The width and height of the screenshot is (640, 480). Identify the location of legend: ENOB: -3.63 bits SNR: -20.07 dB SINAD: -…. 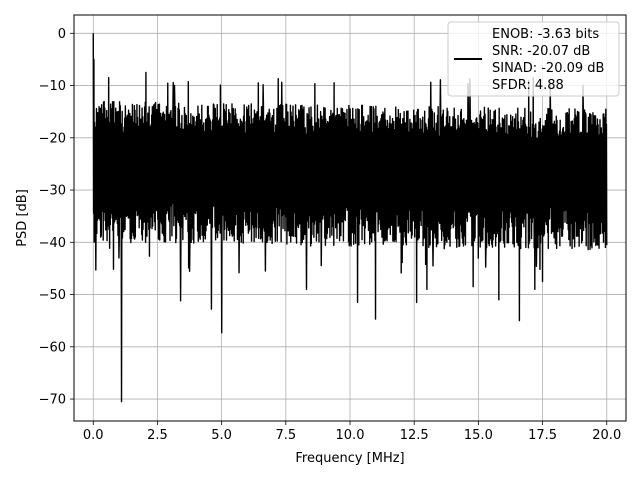
(533, 59).